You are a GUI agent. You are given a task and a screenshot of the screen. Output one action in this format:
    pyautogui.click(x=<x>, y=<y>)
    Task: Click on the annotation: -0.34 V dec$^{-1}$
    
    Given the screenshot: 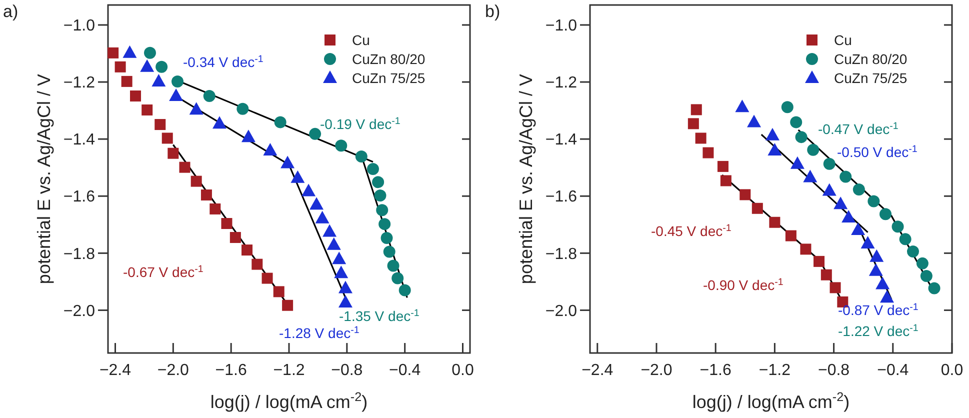 What is the action you would take?
    pyautogui.click(x=223, y=61)
    